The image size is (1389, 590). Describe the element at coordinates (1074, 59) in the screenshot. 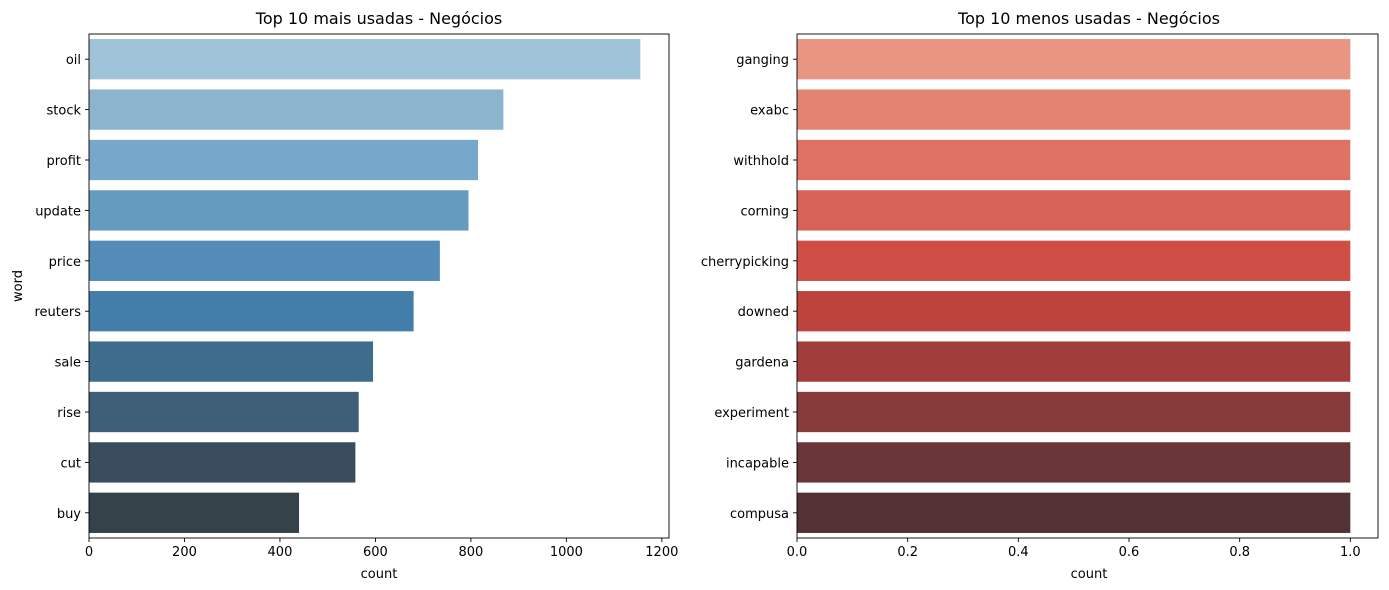

I see `right-bar-ganging` at that location.